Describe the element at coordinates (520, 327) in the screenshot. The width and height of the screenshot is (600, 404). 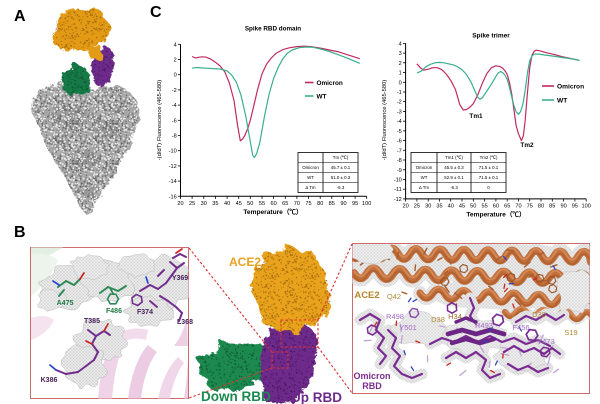
I see `svg-text: F456` at that location.